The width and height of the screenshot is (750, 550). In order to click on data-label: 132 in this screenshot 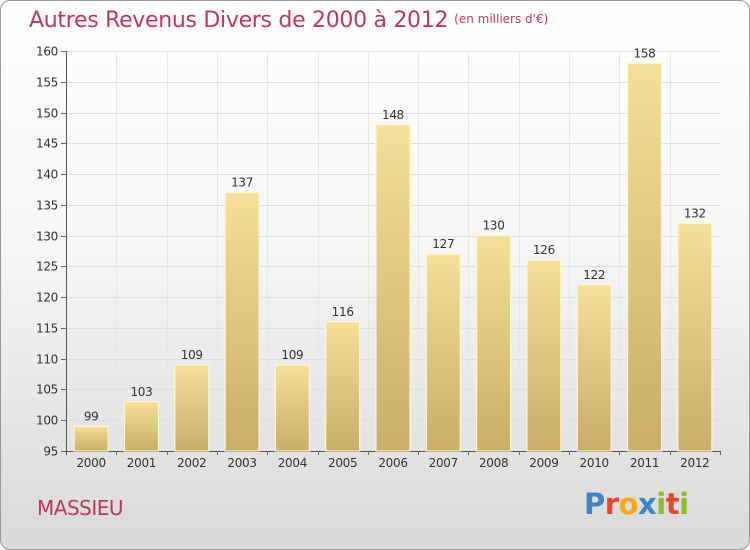, I will do `click(695, 213)`.